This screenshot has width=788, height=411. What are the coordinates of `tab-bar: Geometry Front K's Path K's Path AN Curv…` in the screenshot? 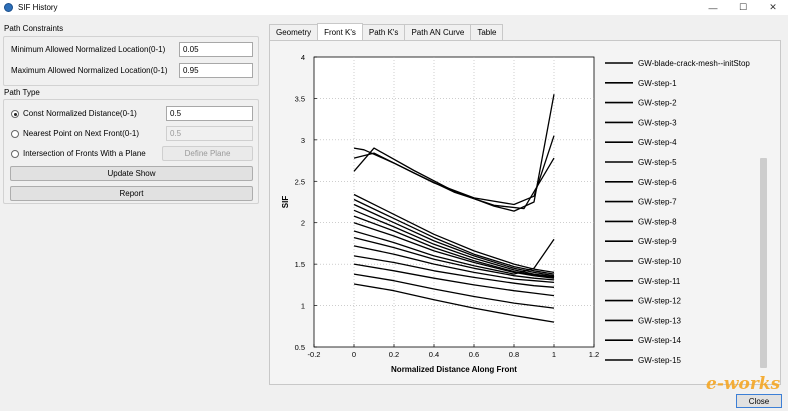 It's located at (386, 31).